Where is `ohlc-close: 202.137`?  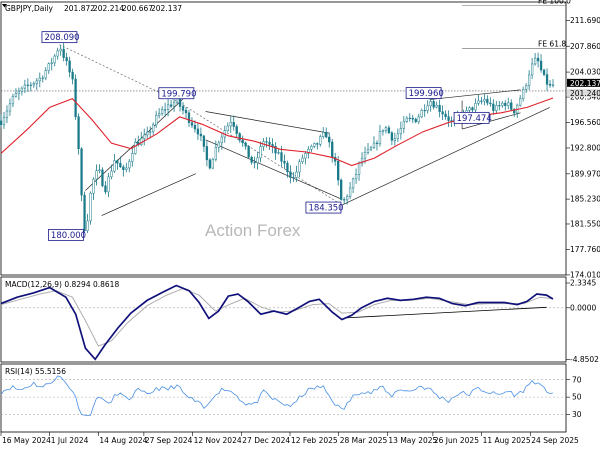
ohlc-close: 202.137 is located at coordinates (166, 8).